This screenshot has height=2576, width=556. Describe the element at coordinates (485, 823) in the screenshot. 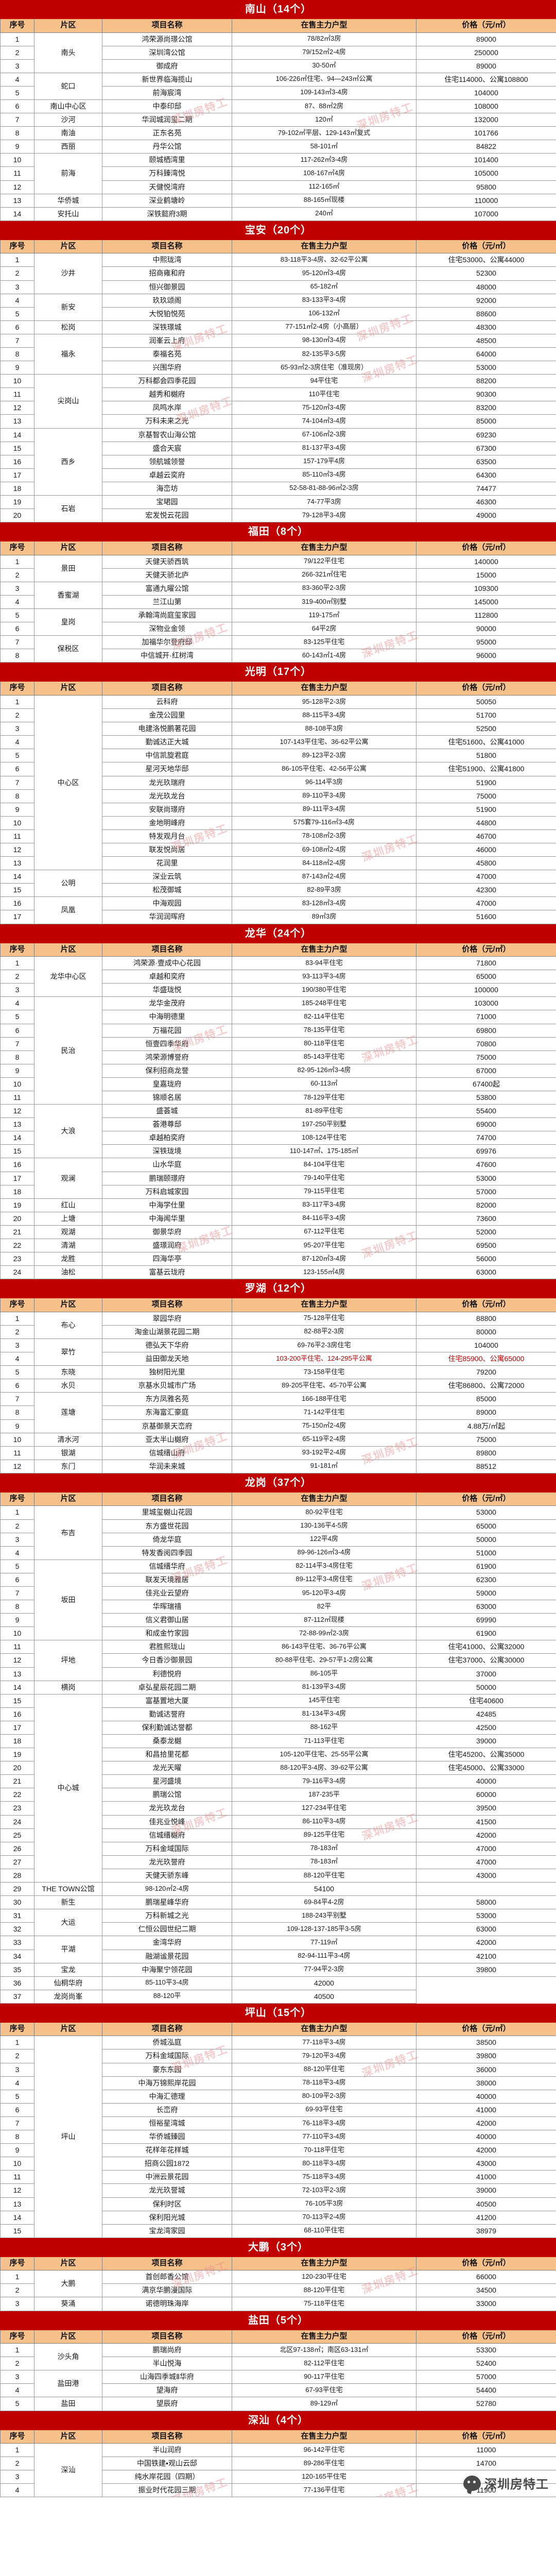

I see `price-cell: 44800` at that location.